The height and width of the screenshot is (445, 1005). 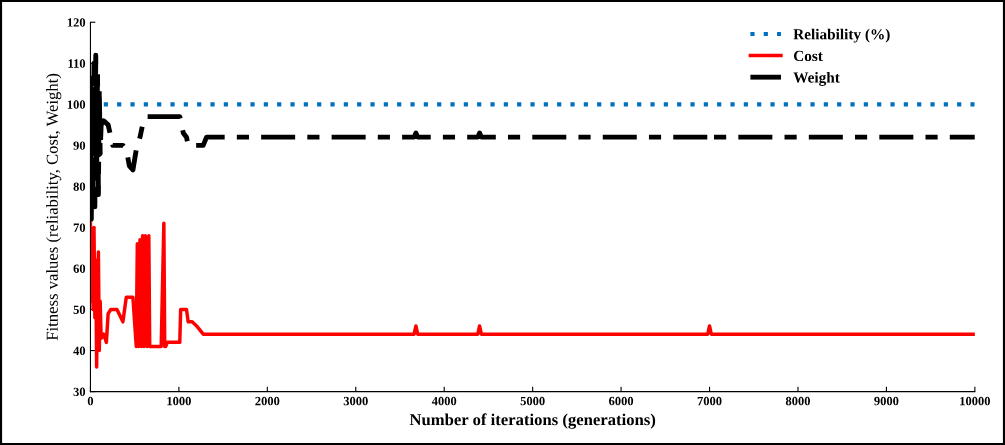 What do you see at coordinates (816, 78) in the screenshot?
I see `legend-label: Weight` at bounding box center [816, 78].